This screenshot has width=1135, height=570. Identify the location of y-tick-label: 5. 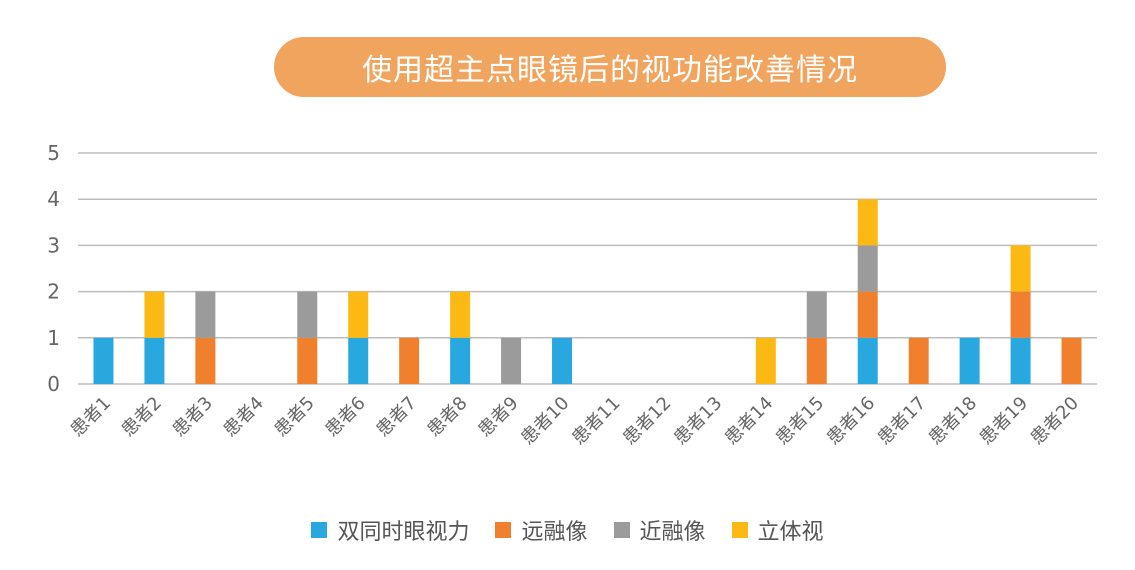
(53, 153).